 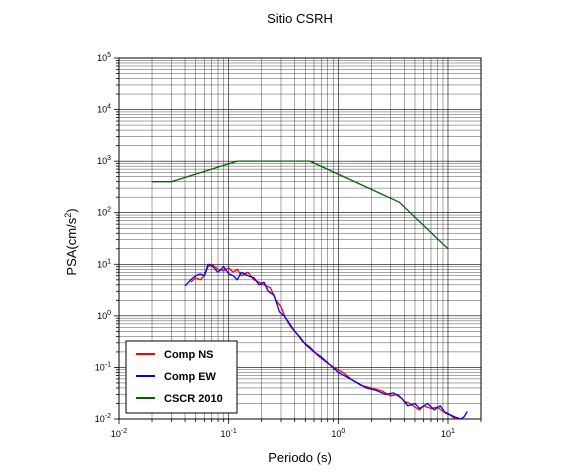 I want to click on x-tick-label-exp: 0, so click(x=343, y=431).